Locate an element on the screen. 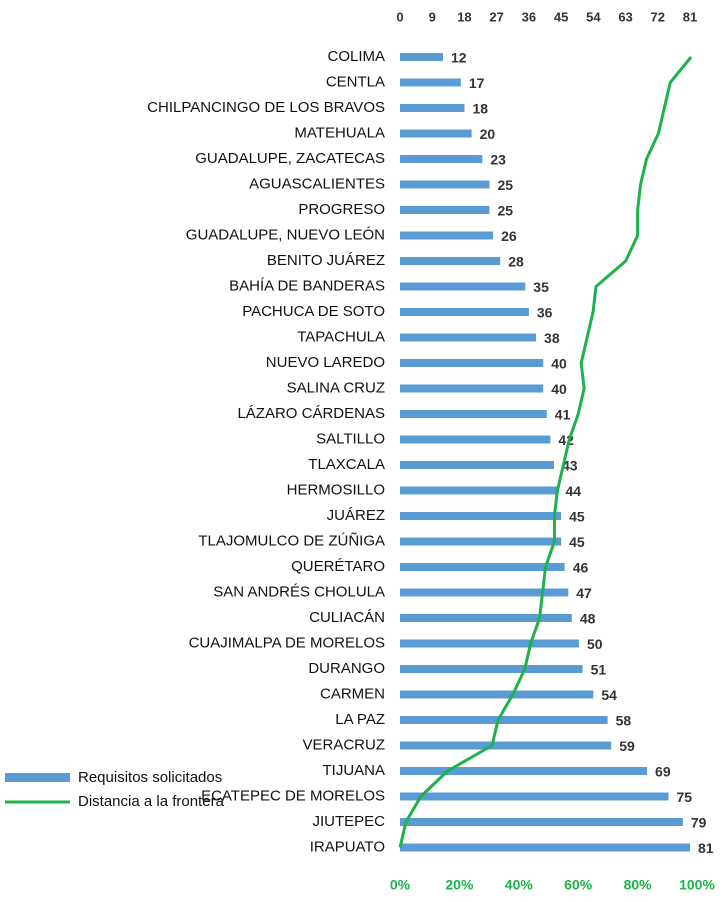  category-label: ECATEPEC DE MORELOS is located at coordinates (293, 795).